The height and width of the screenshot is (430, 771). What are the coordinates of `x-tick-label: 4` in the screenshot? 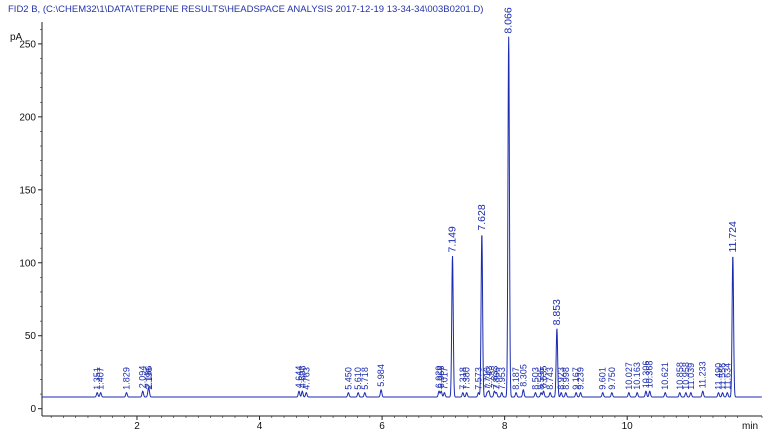 It's located at (260, 425).